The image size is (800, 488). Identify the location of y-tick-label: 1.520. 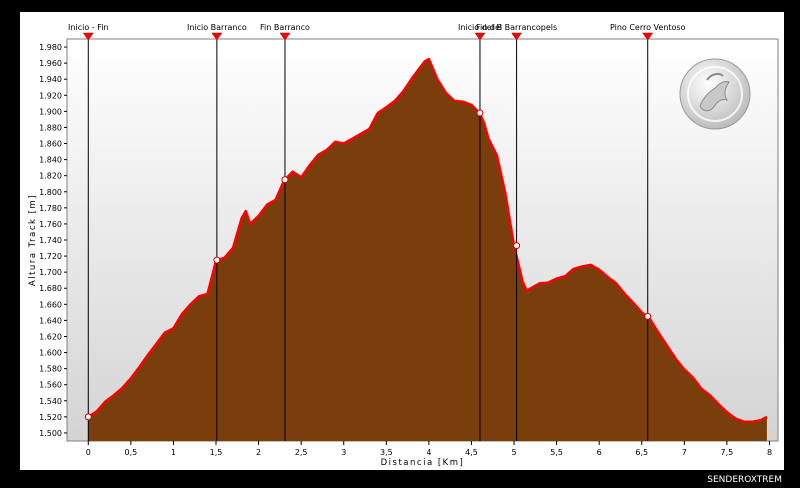
(50, 417).